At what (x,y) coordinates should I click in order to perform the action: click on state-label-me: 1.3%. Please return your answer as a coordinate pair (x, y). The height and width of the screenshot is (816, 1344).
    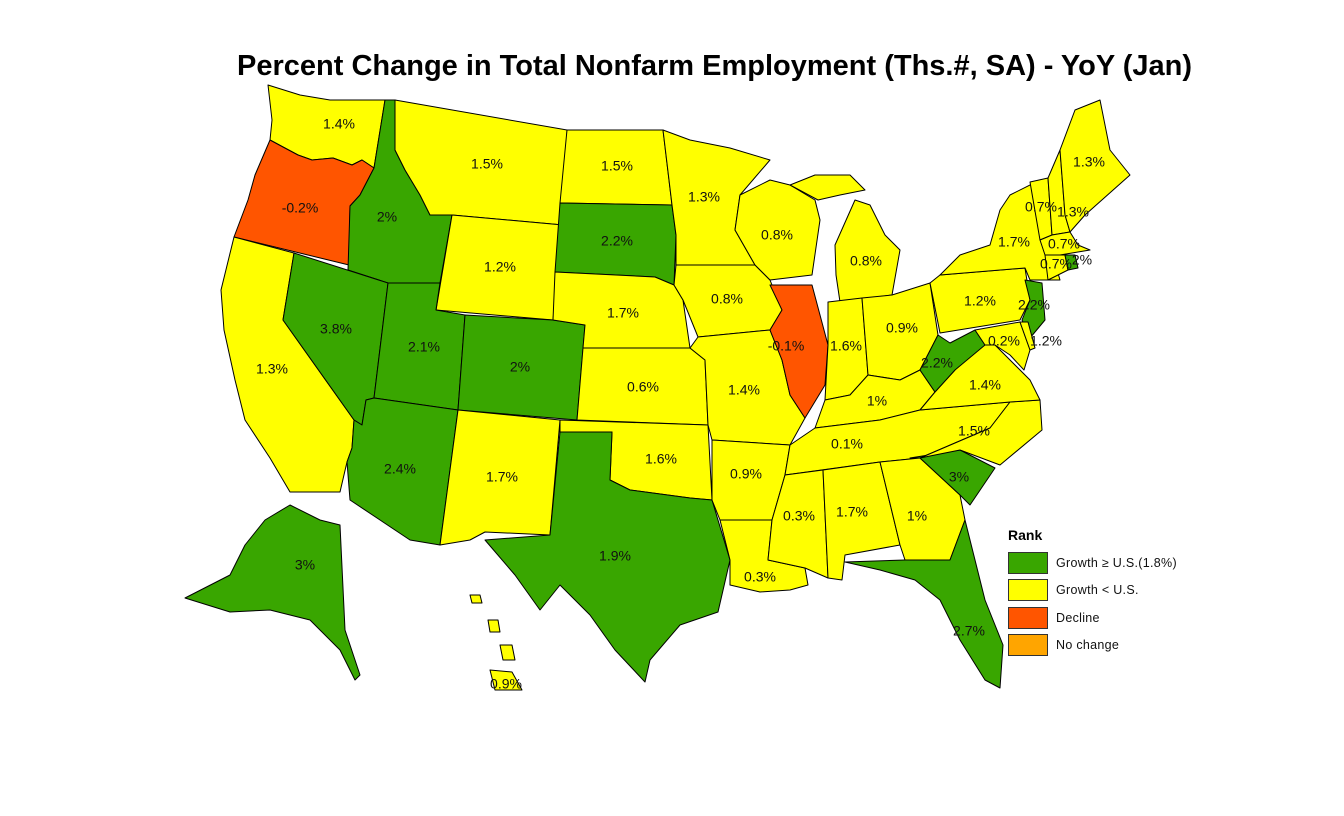
    Looking at the image, I should click on (1089, 162).